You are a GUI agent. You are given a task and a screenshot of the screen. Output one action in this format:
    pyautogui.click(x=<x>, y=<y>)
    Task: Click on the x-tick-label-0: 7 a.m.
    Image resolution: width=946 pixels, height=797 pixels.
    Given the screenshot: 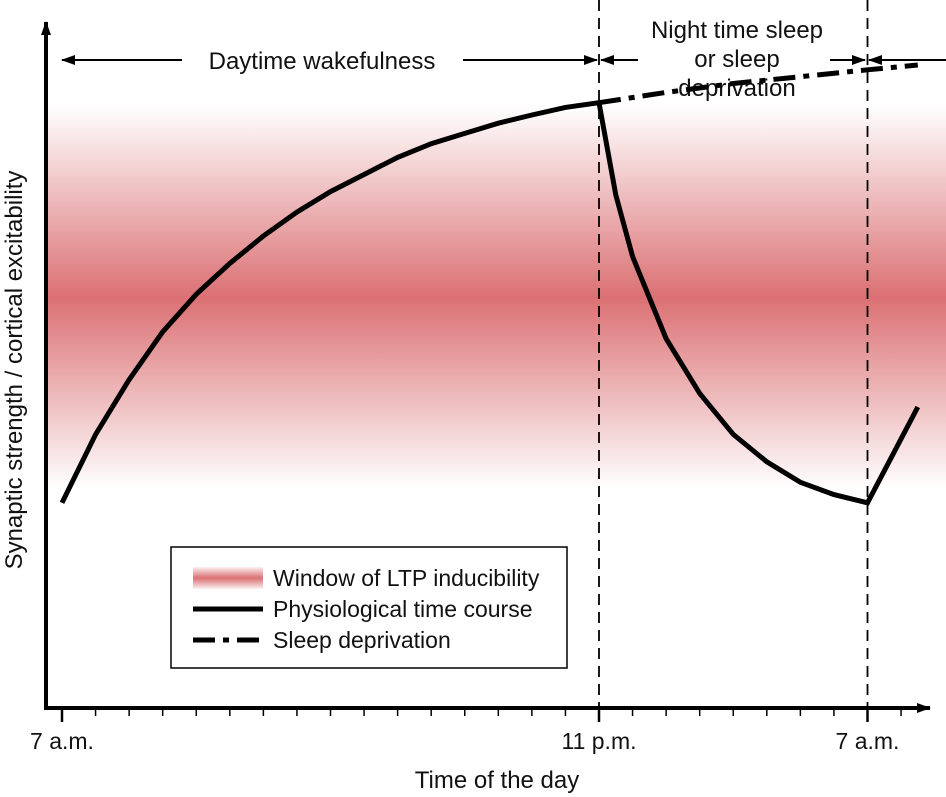 What is the action you would take?
    pyautogui.click(x=62, y=741)
    